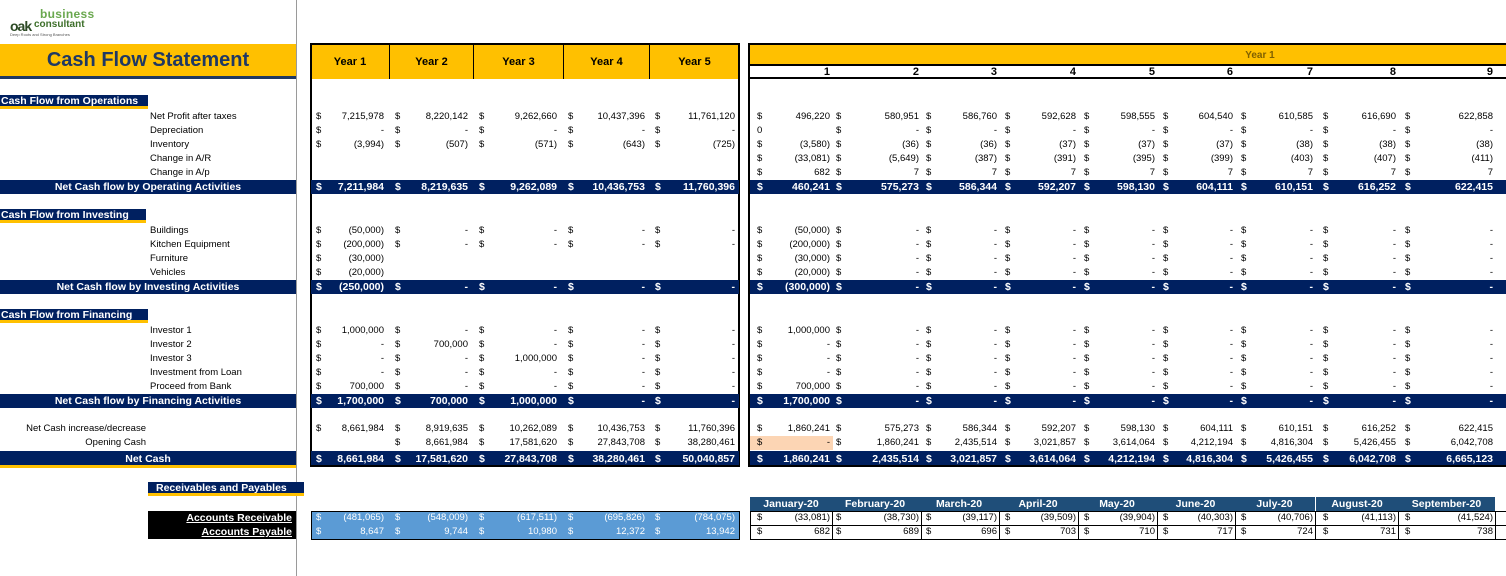 This screenshot has height=576, width=1506. What do you see at coordinates (350, 359) in the screenshot?
I see `cell-investor3-years-1: $ -` at bounding box center [350, 359].